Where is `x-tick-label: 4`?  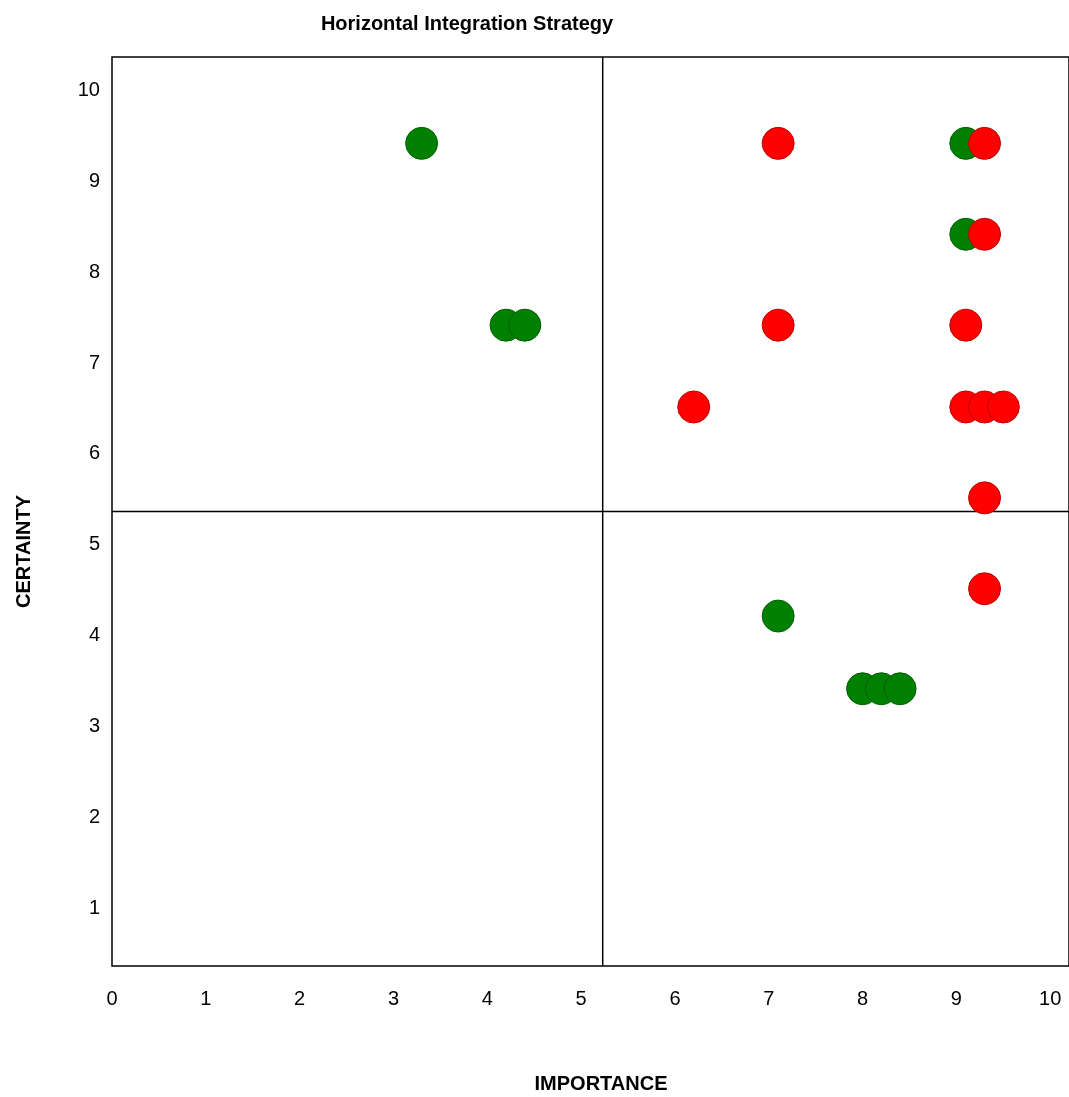
x-tick-label: 4 is located at coordinates (487, 998).